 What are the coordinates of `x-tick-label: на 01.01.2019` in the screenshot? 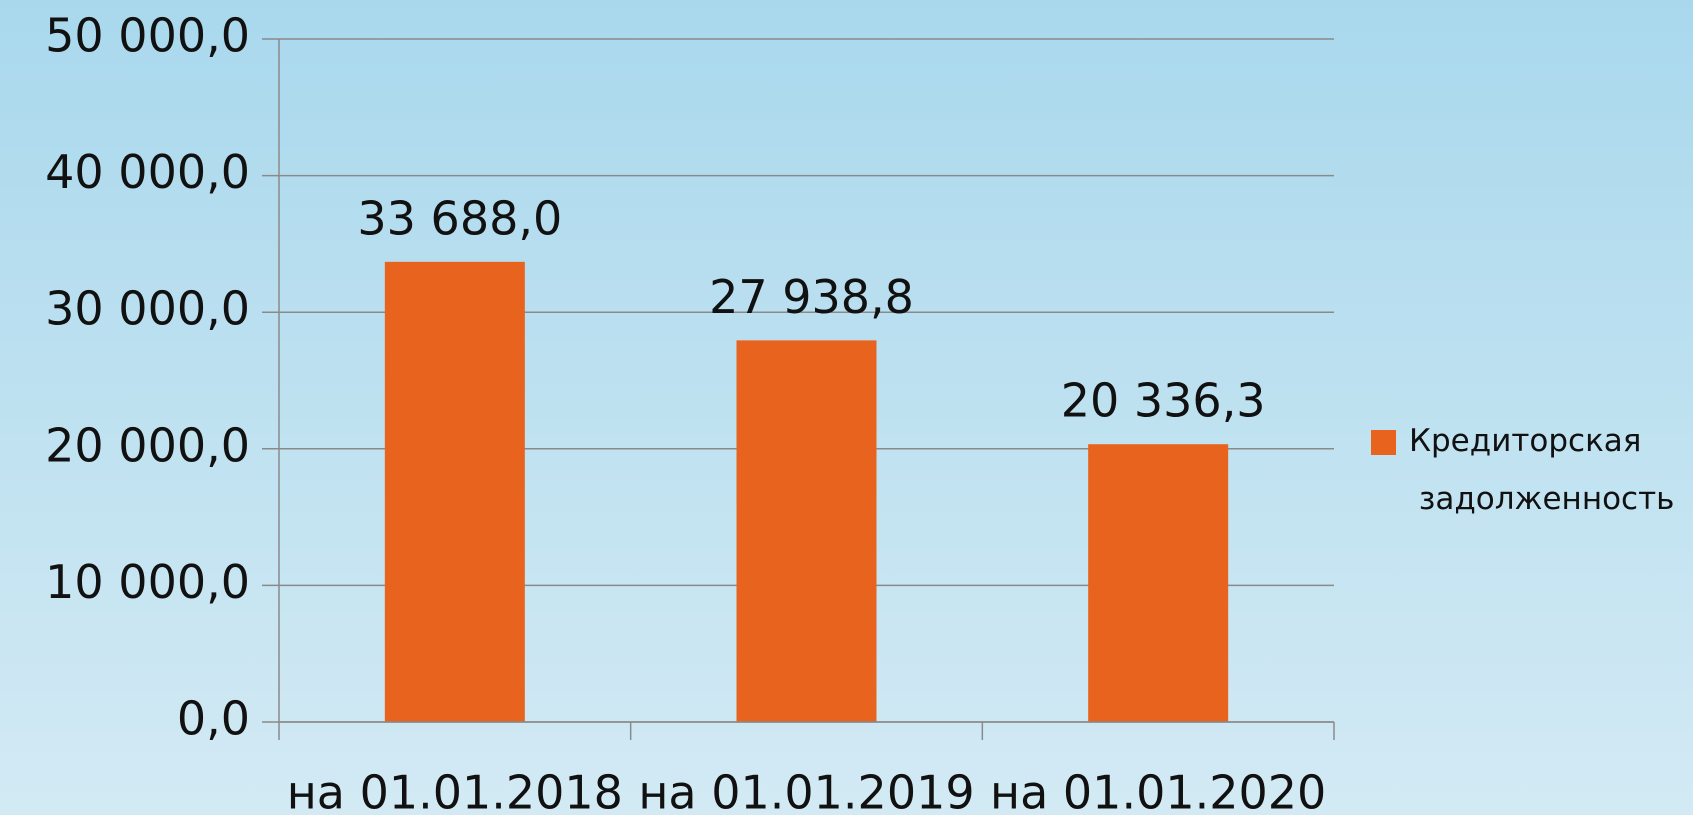 It's located at (806, 790).